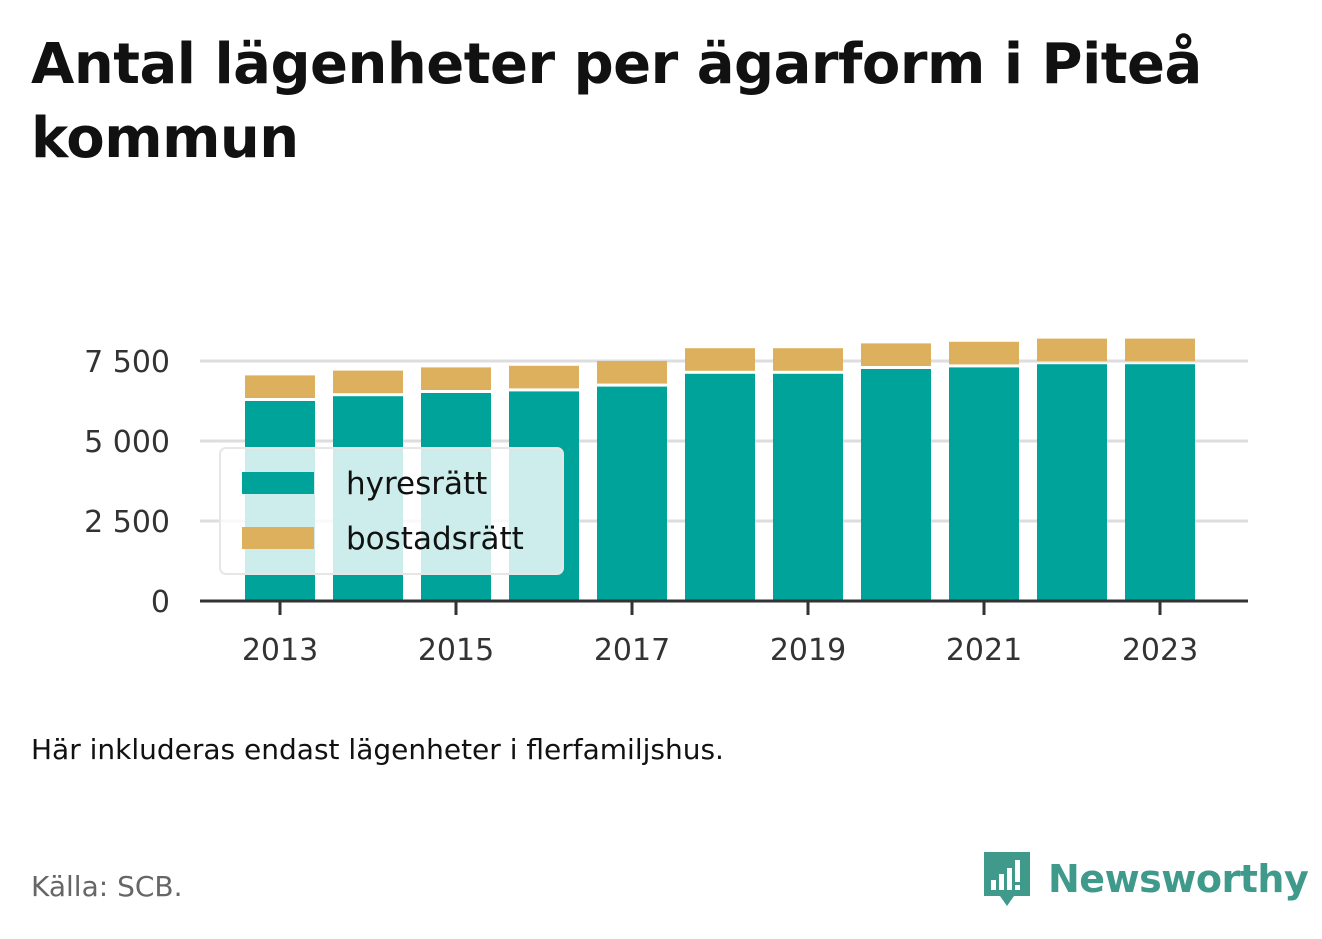 The width and height of the screenshot is (1322, 939). I want to click on bar-hyresratt-2022, so click(1072, 482).